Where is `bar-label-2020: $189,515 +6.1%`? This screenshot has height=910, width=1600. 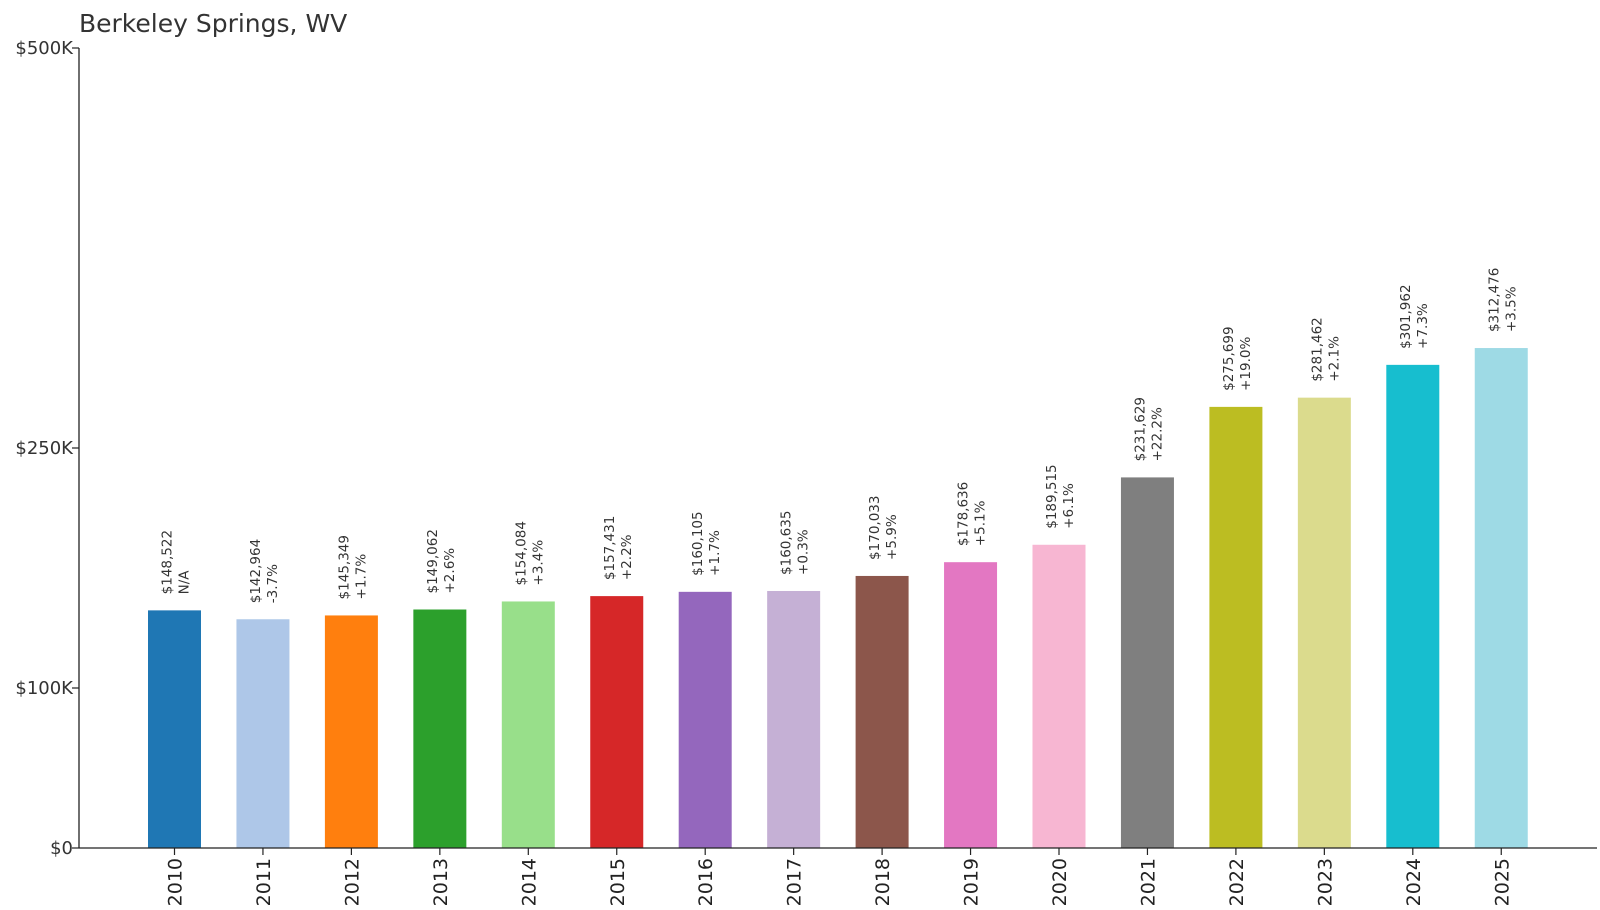
bar-label-2020: $189,515 +6.1% is located at coordinates (1060, 496).